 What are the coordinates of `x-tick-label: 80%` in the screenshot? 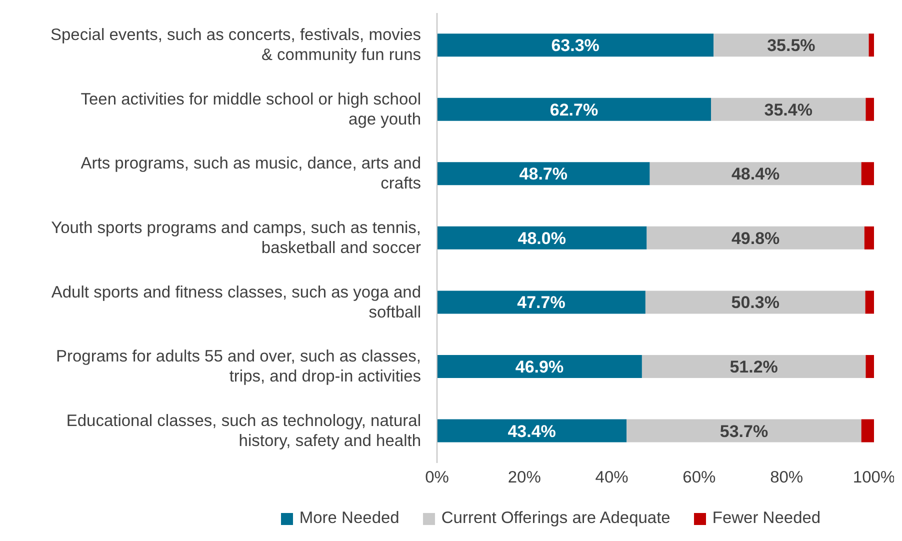 It's located at (787, 477).